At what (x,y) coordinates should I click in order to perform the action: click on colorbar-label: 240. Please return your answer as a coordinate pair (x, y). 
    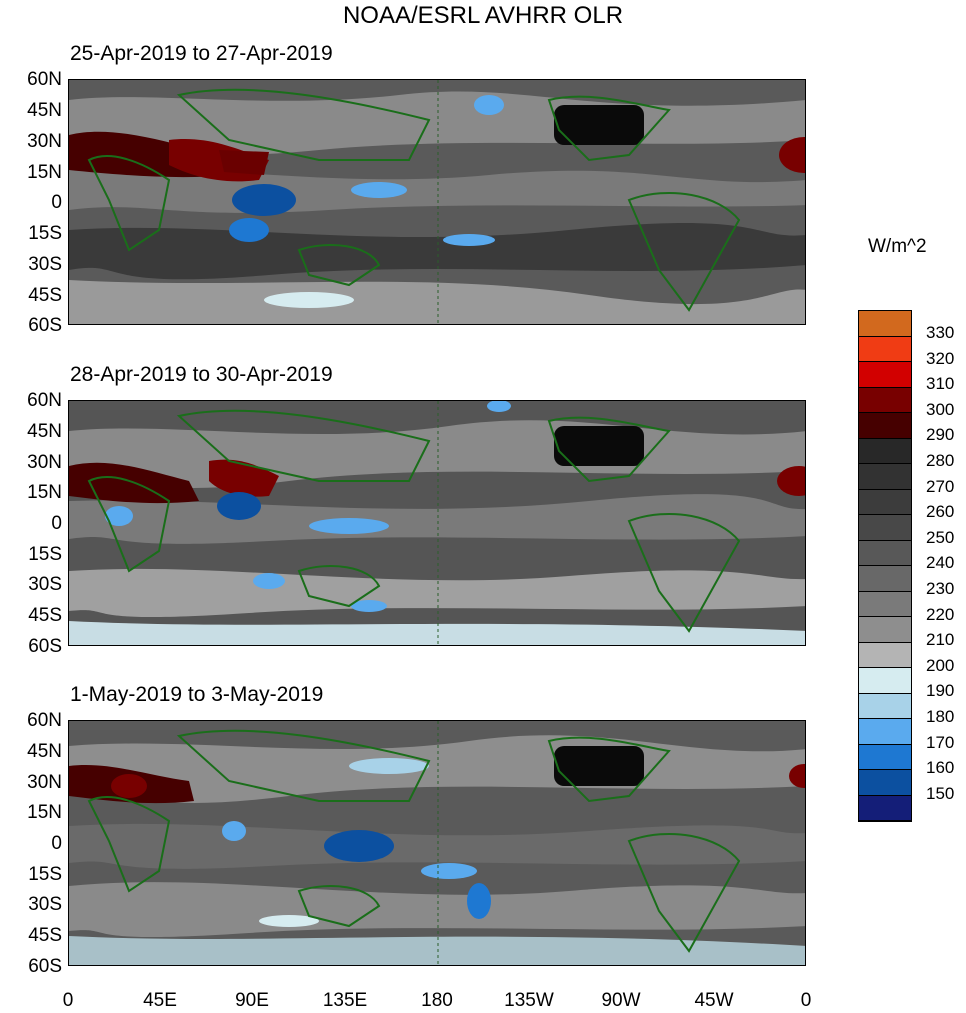
    Looking at the image, I should click on (940, 562).